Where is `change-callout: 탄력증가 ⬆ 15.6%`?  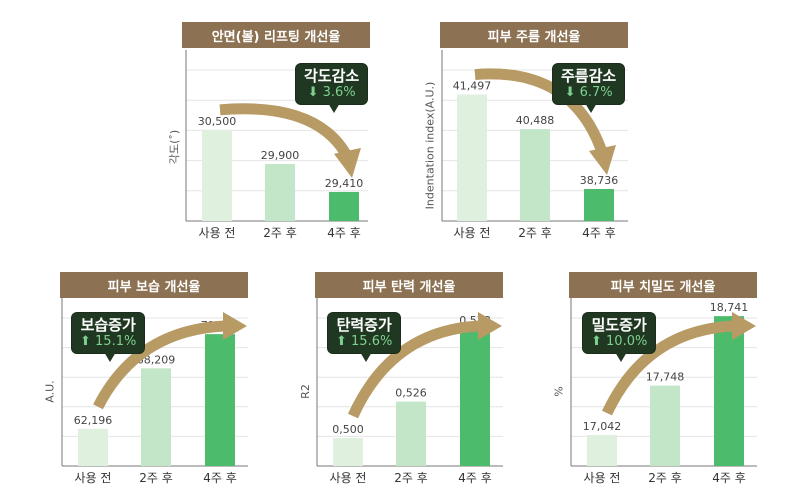 change-callout: 탄력증가 ⬆ 15.6% is located at coordinates (364, 337).